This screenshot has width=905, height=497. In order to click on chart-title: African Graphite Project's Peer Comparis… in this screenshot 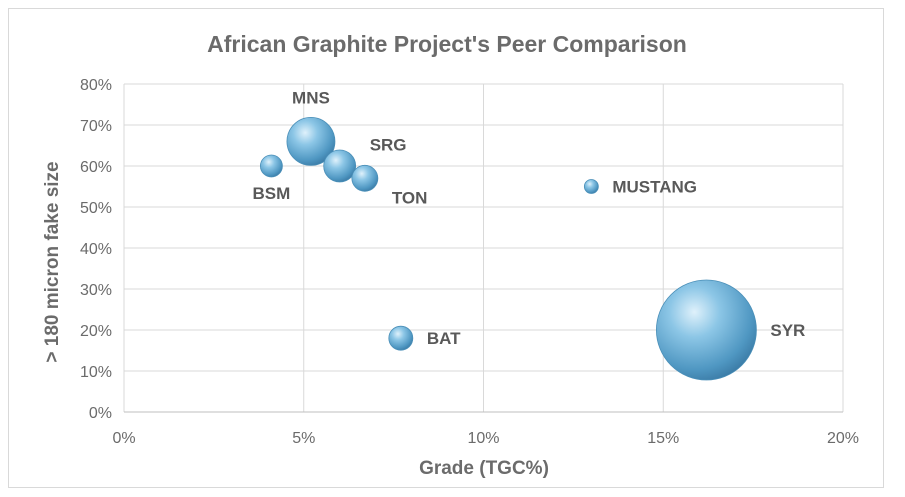, I will do `click(447, 44)`.